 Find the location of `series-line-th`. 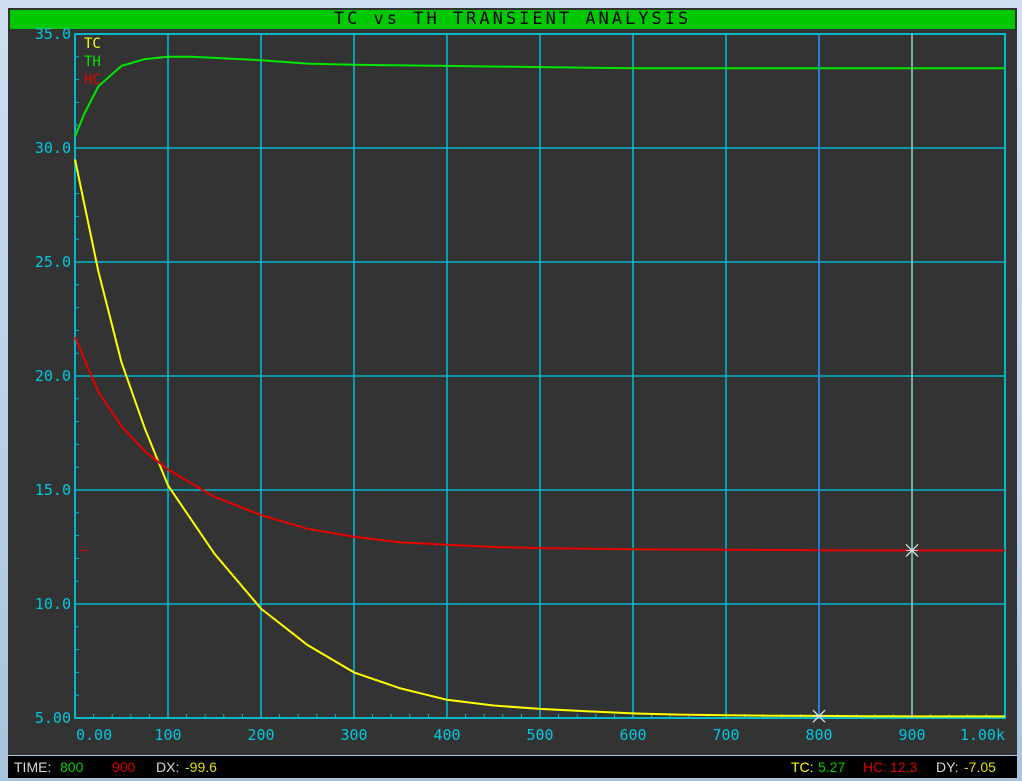

series-line-th is located at coordinates (539, 96).